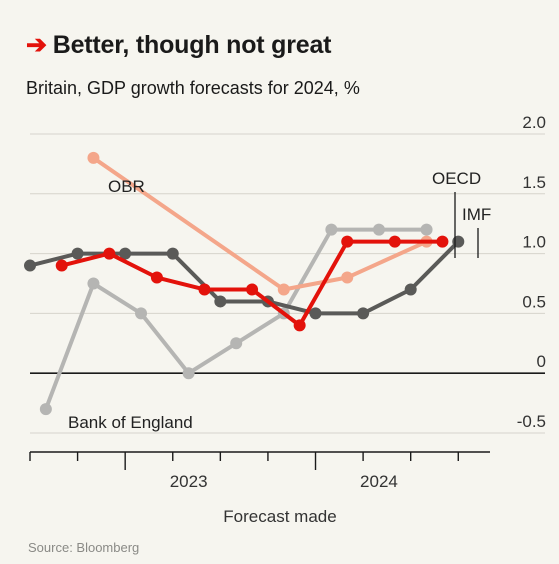 The width and height of the screenshot is (559, 564). Describe the element at coordinates (279, 516) in the screenshot. I see `x-axis-label: Forecast made` at that location.